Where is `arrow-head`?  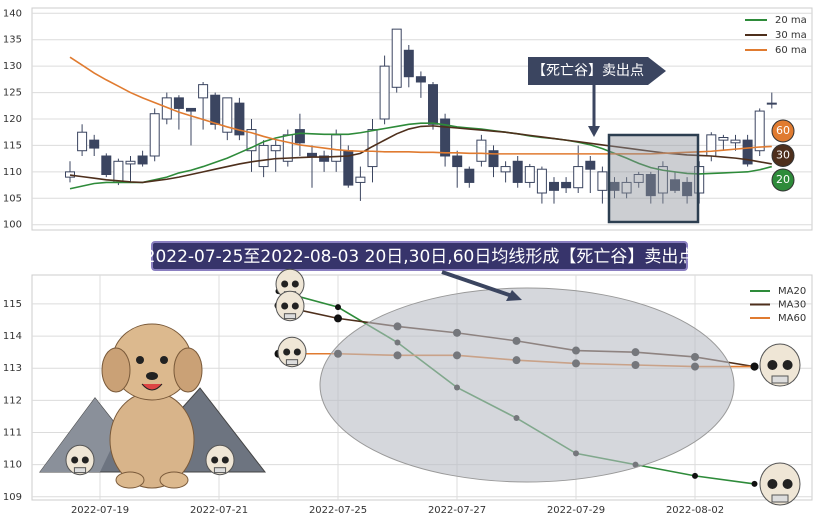 arrow-head is located at coordinates (514, 295).